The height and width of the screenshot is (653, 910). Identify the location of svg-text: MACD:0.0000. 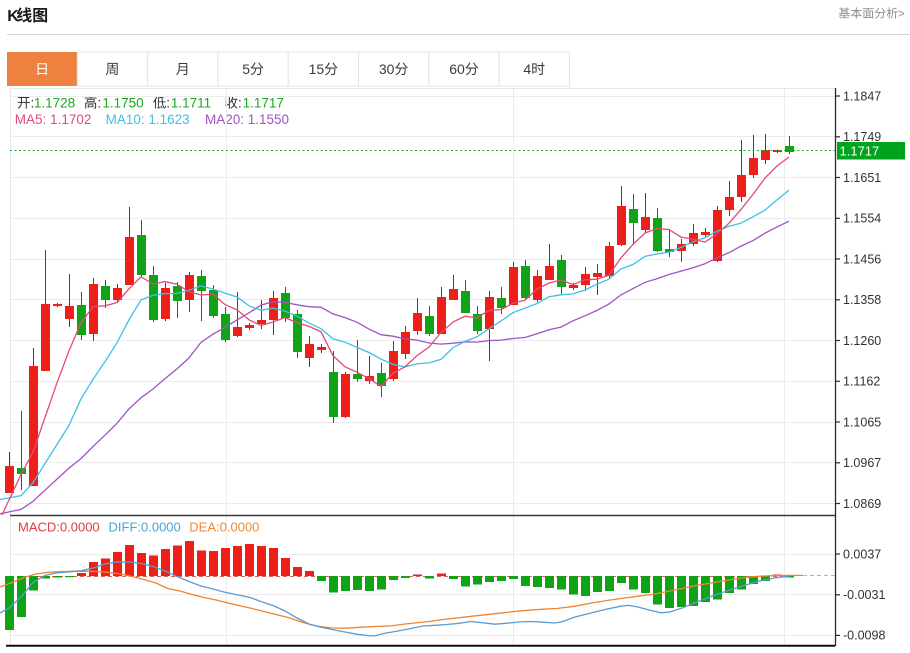
(59, 527).